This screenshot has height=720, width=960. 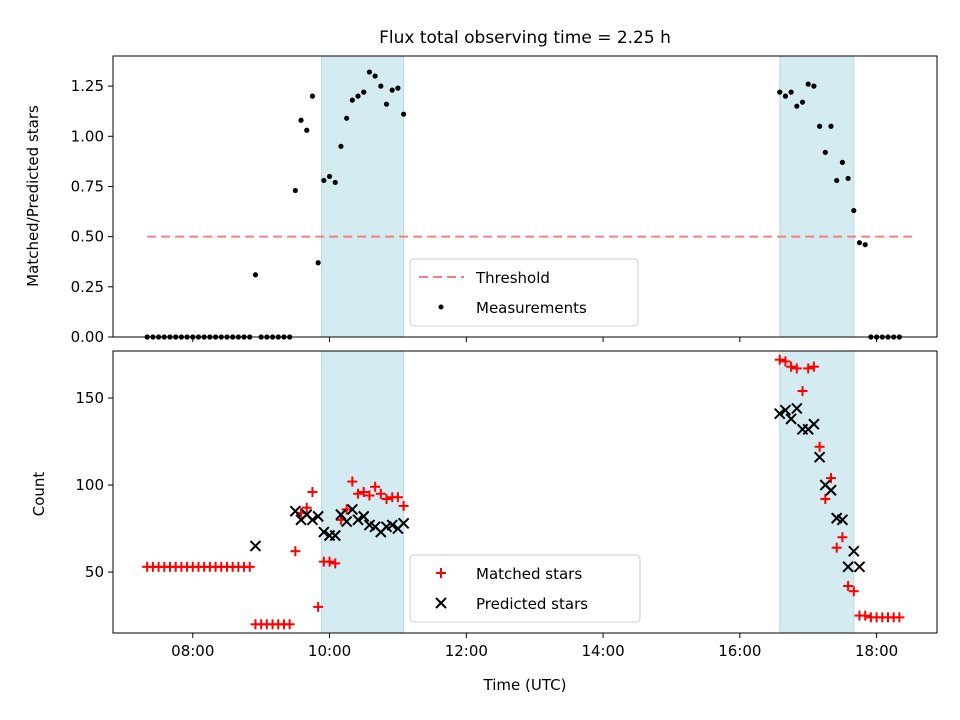 What do you see at coordinates (87, 287) in the screenshot?
I see `top-y-tick-label: 0.25` at bounding box center [87, 287].